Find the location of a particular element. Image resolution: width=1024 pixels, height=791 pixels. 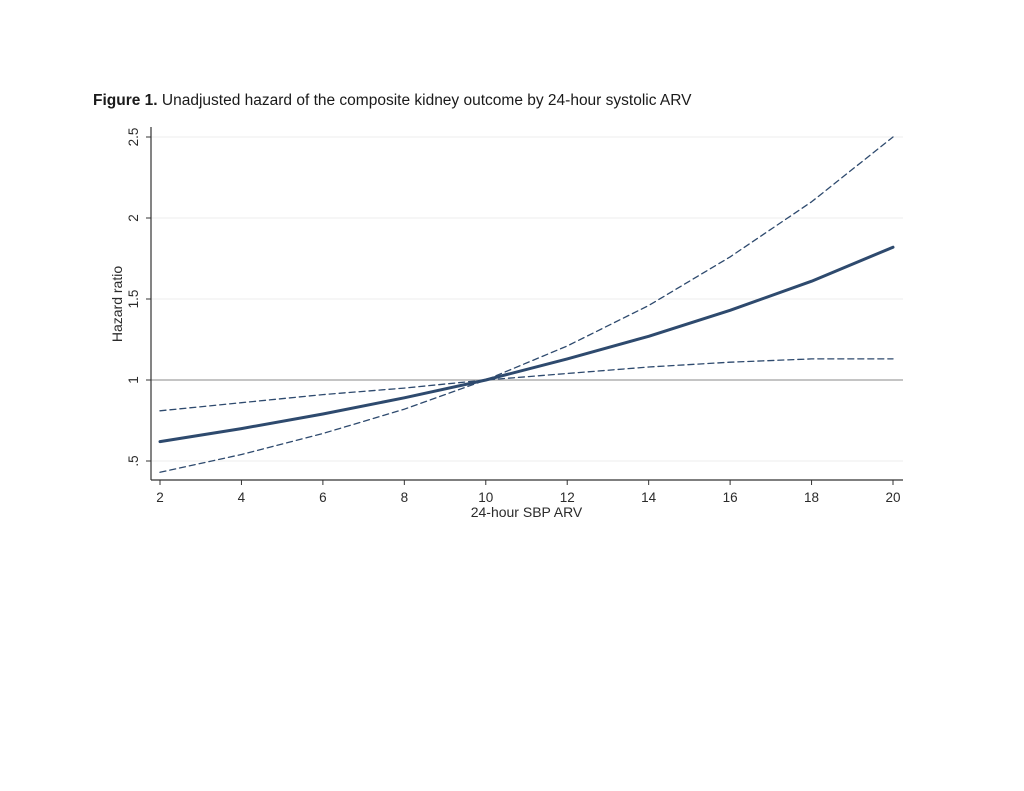

y-tick-label: 2.5 is located at coordinates (133, 137).